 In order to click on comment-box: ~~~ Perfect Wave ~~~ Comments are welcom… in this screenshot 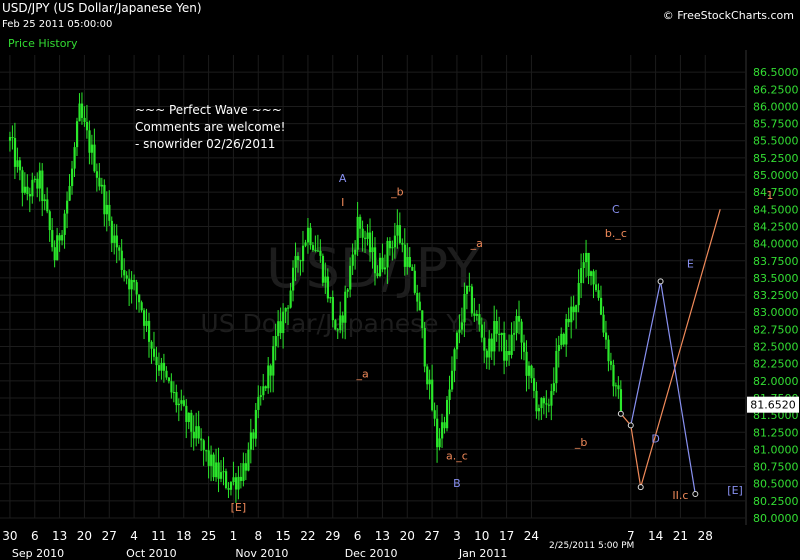, I will do `click(210, 127)`.